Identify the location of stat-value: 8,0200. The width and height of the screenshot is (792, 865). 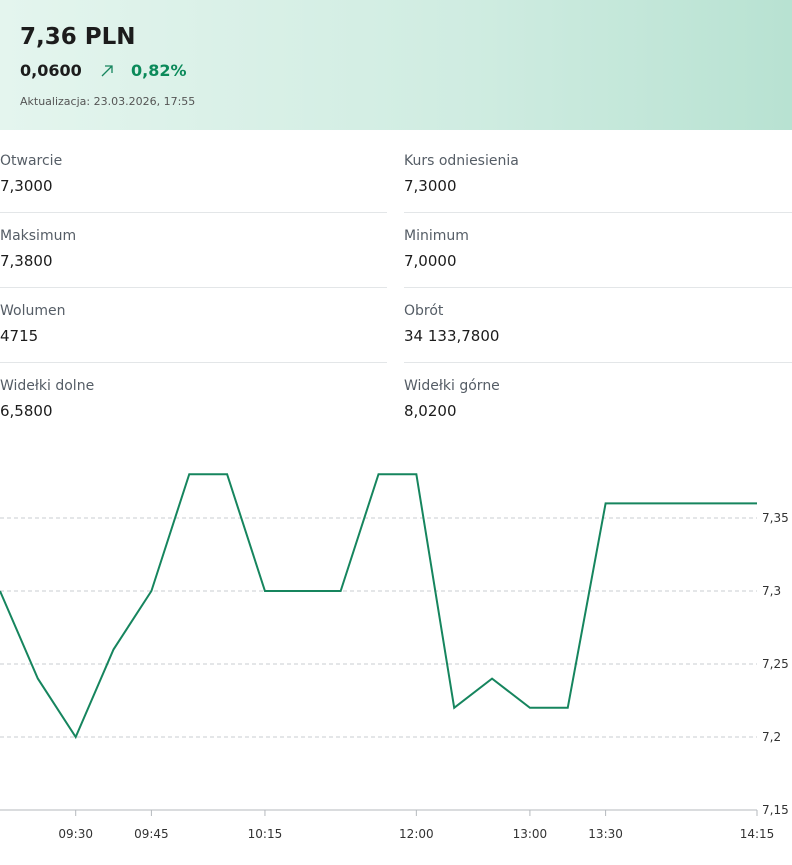
(430, 411).